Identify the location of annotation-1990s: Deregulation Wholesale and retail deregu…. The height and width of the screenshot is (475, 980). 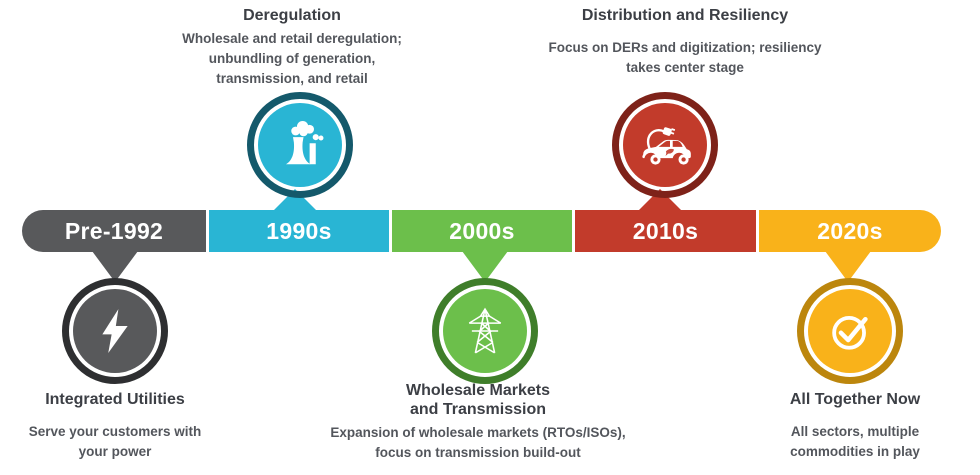
(292, 47).